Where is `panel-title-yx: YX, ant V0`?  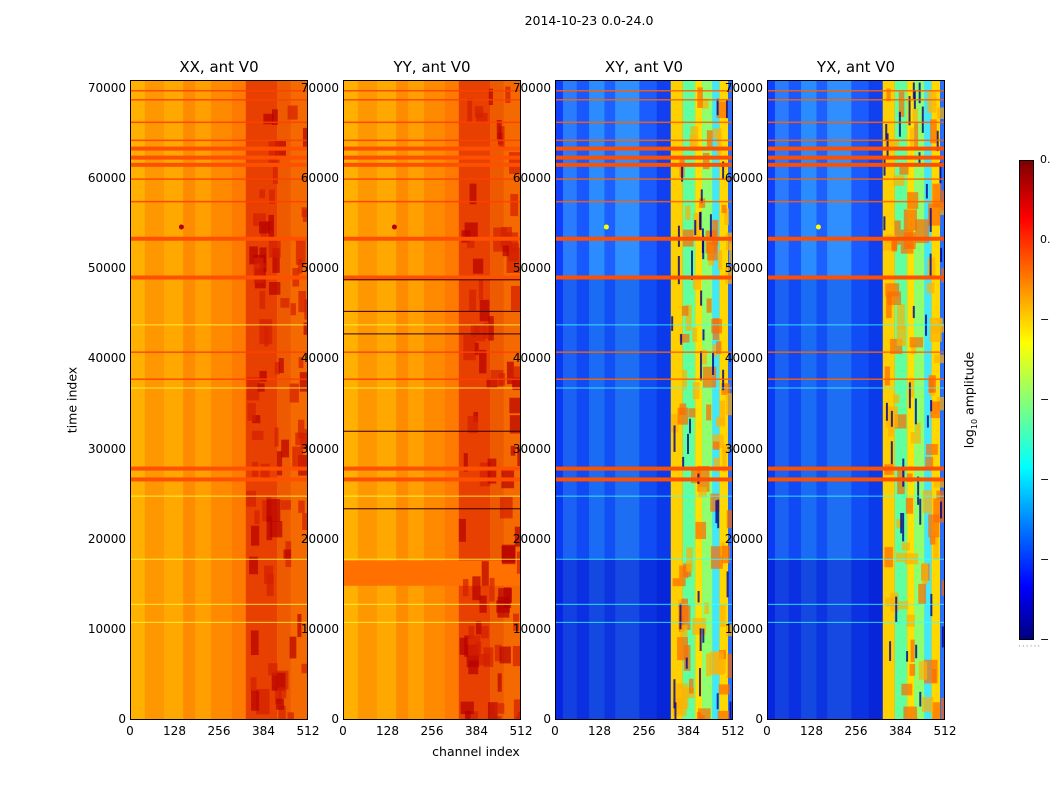 panel-title-yx: YX, ant V0 is located at coordinates (856, 67).